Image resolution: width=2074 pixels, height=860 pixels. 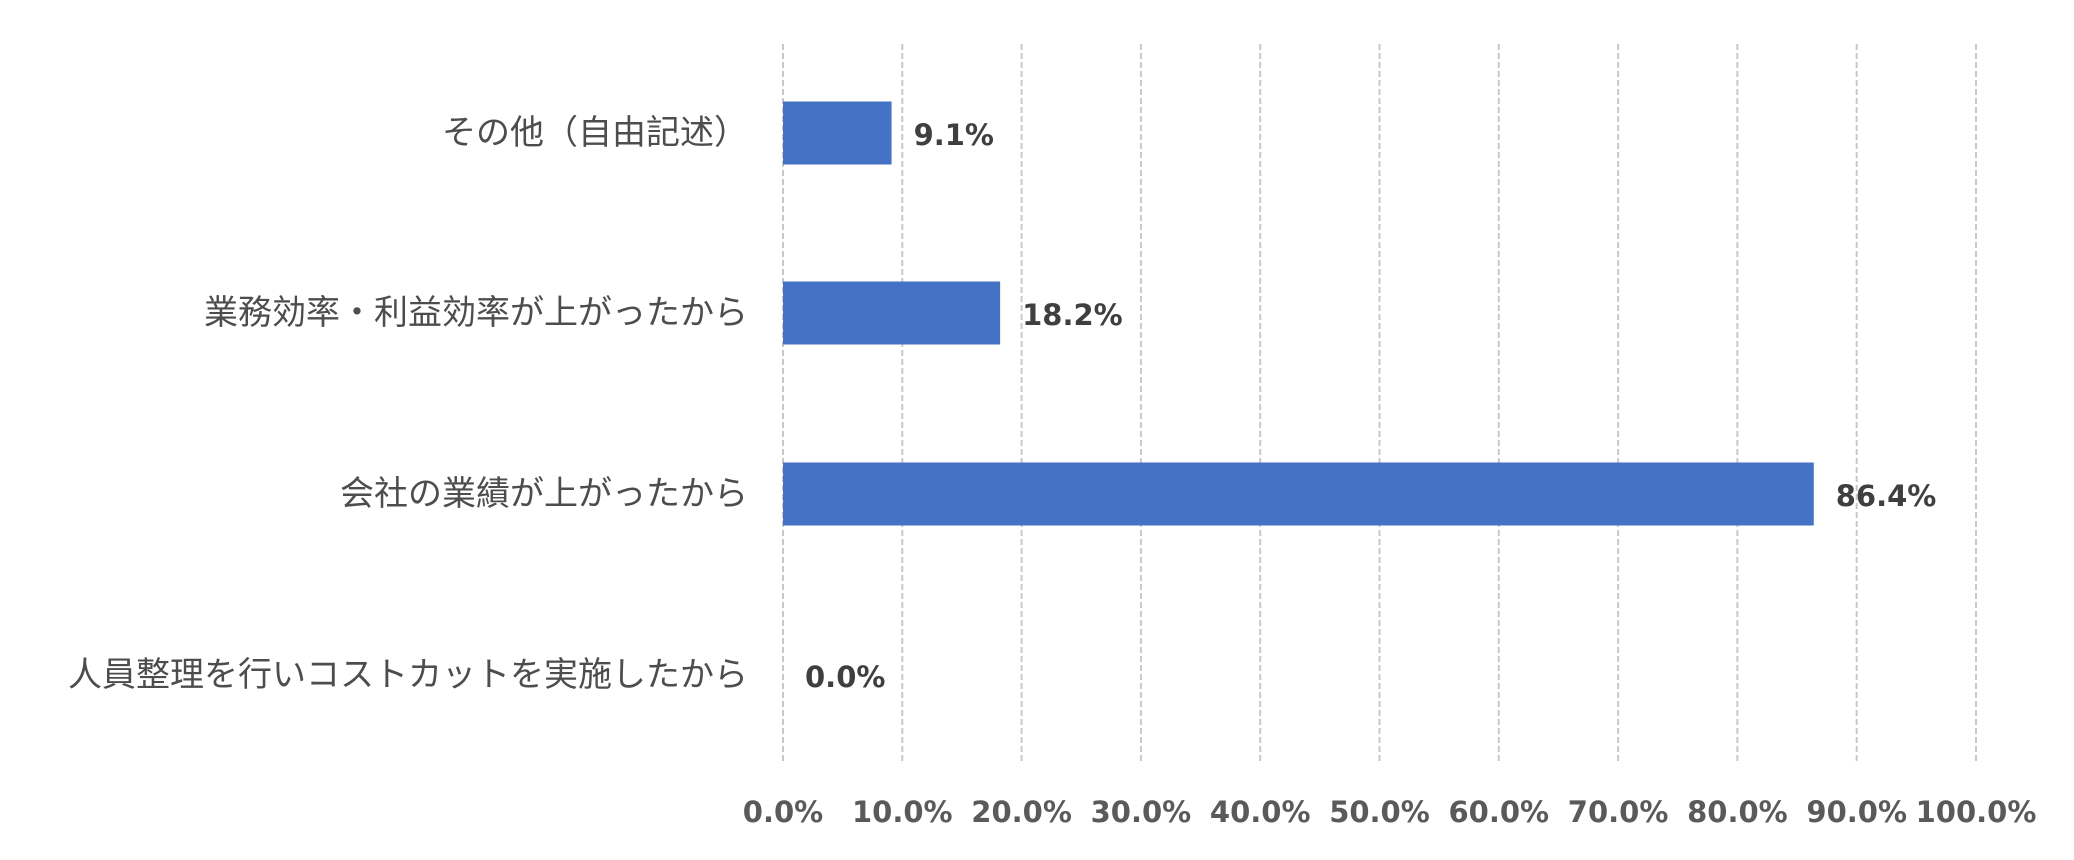 What do you see at coordinates (902, 812) in the screenshot?
I see `x-tick-label: 10.0%` at bounding box center [902, 812].